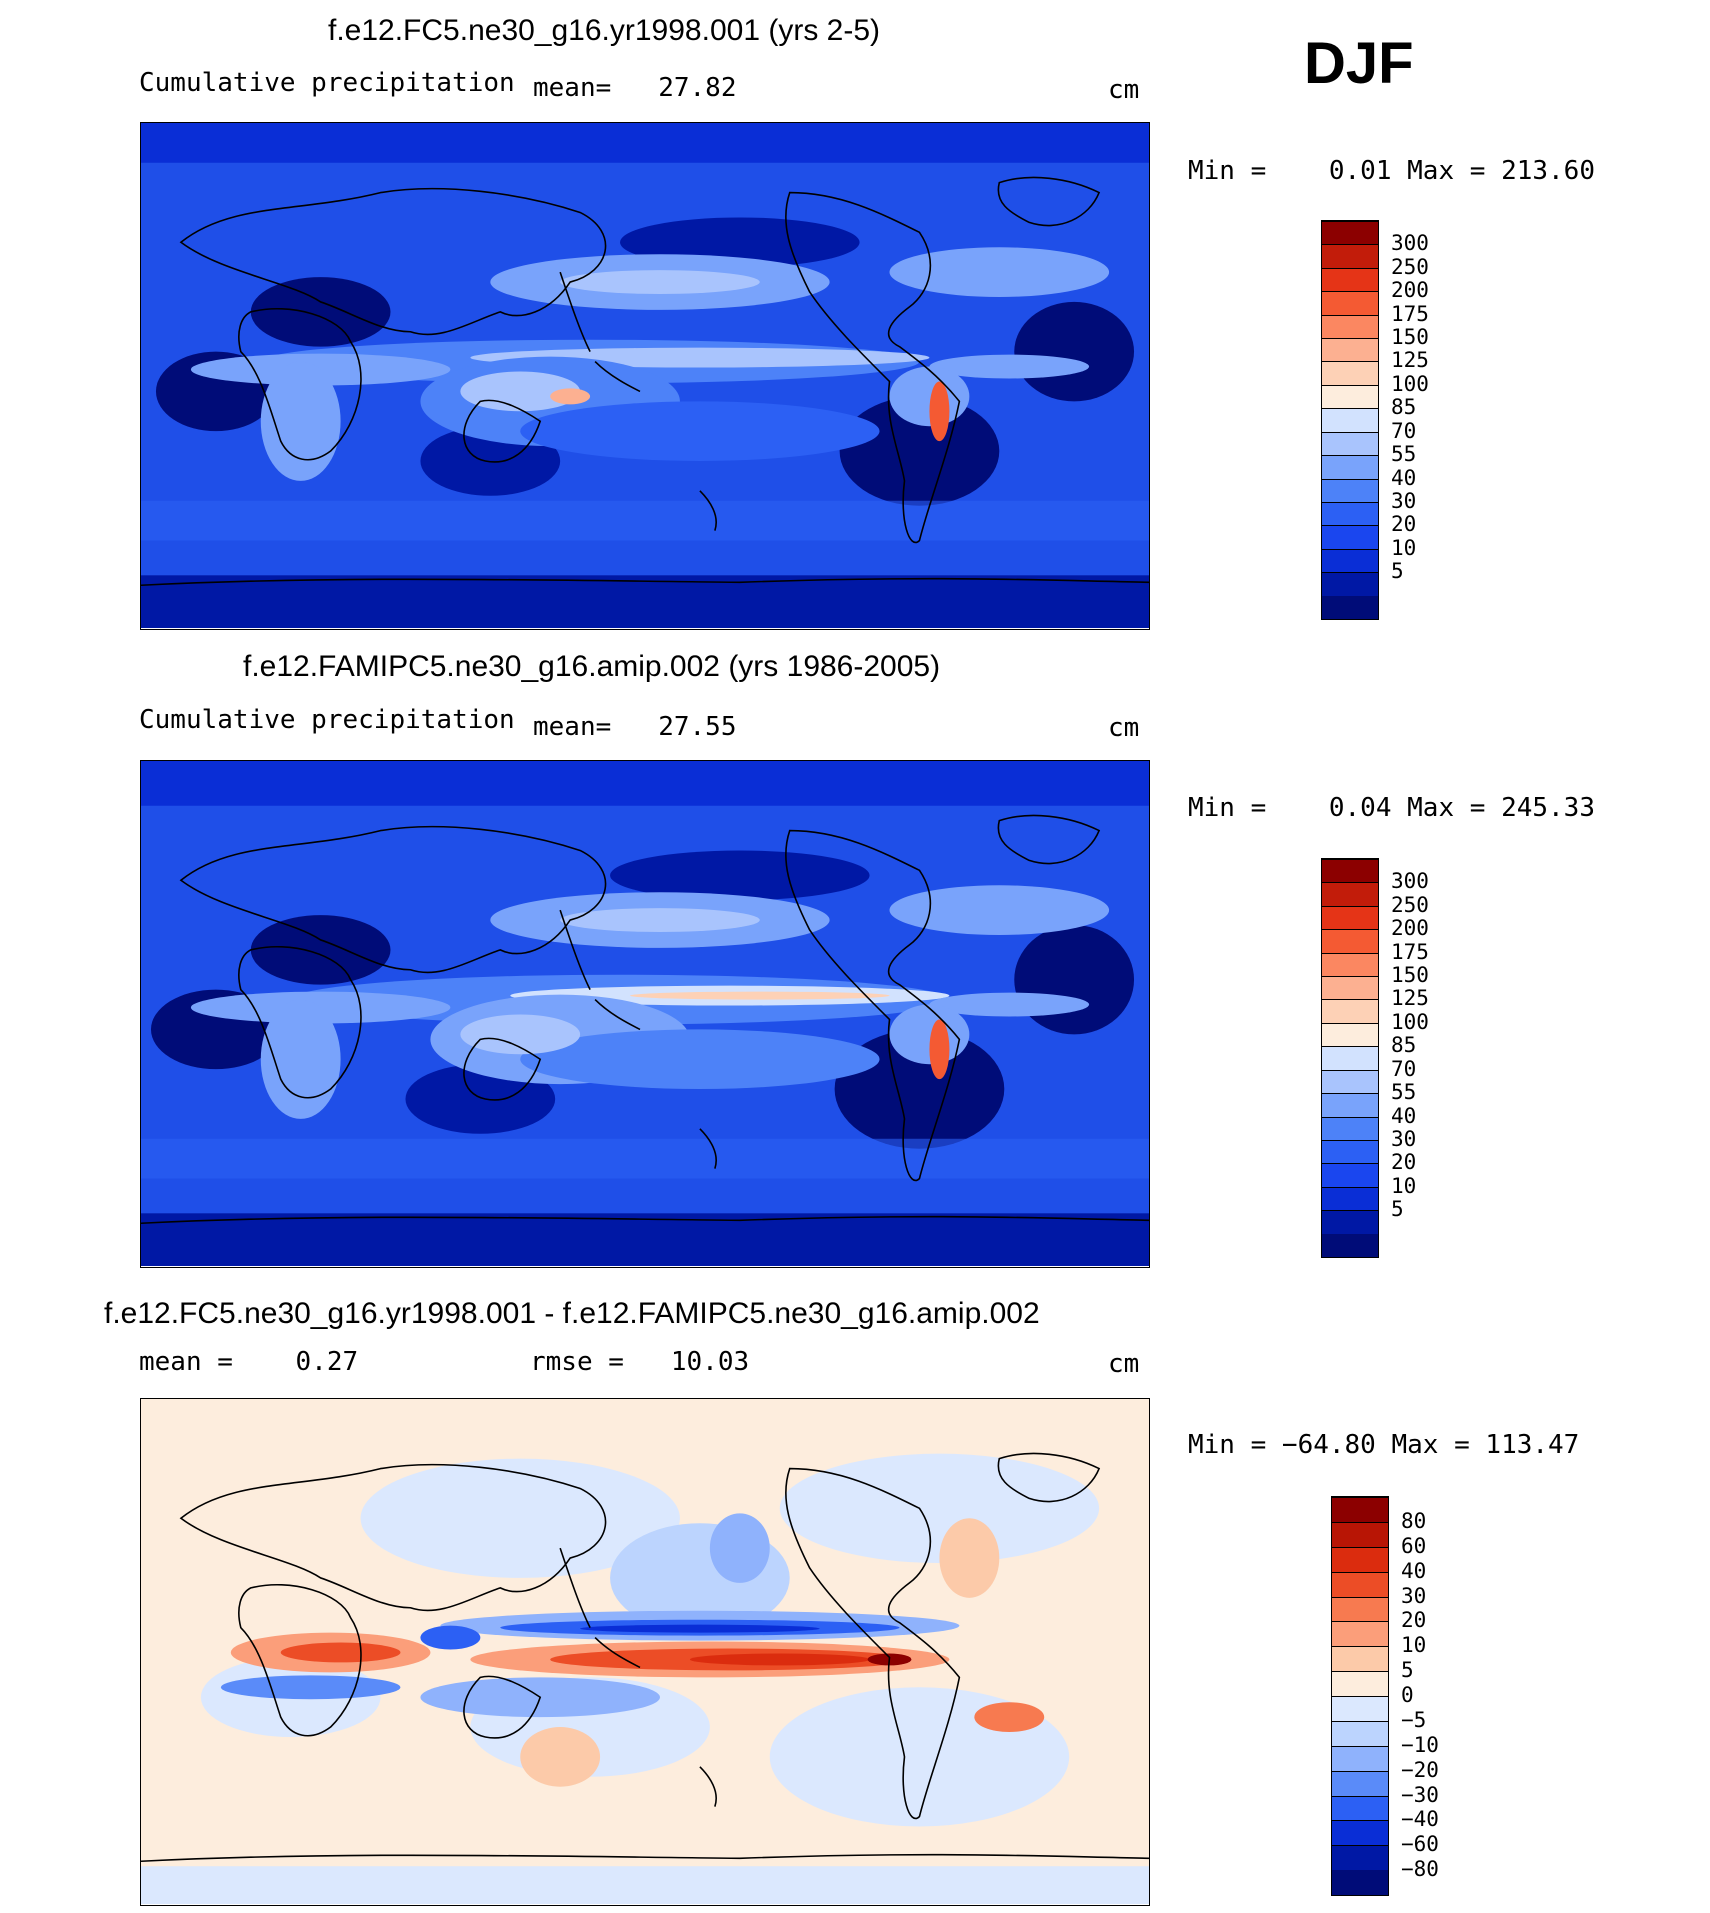 The height and width of the screenshot is (1913, 1710). I want to click on colorbar-level-label: 100, so click(1410, 1021).